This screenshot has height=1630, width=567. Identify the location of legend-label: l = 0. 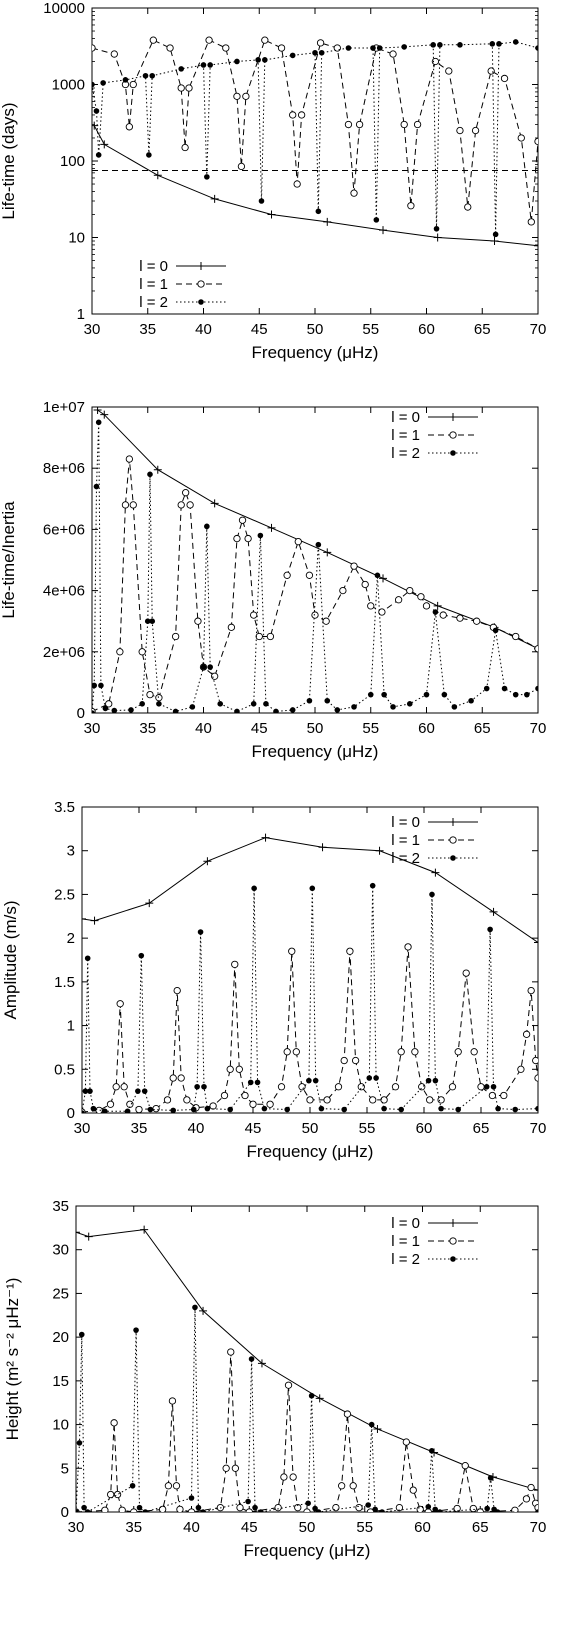
(405, 1223).